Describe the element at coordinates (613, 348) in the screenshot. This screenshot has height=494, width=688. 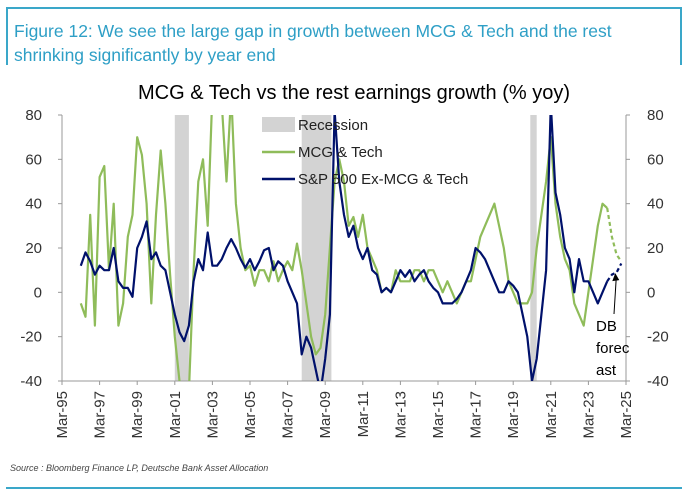
I see `annotation-text-line: forec` at that location.